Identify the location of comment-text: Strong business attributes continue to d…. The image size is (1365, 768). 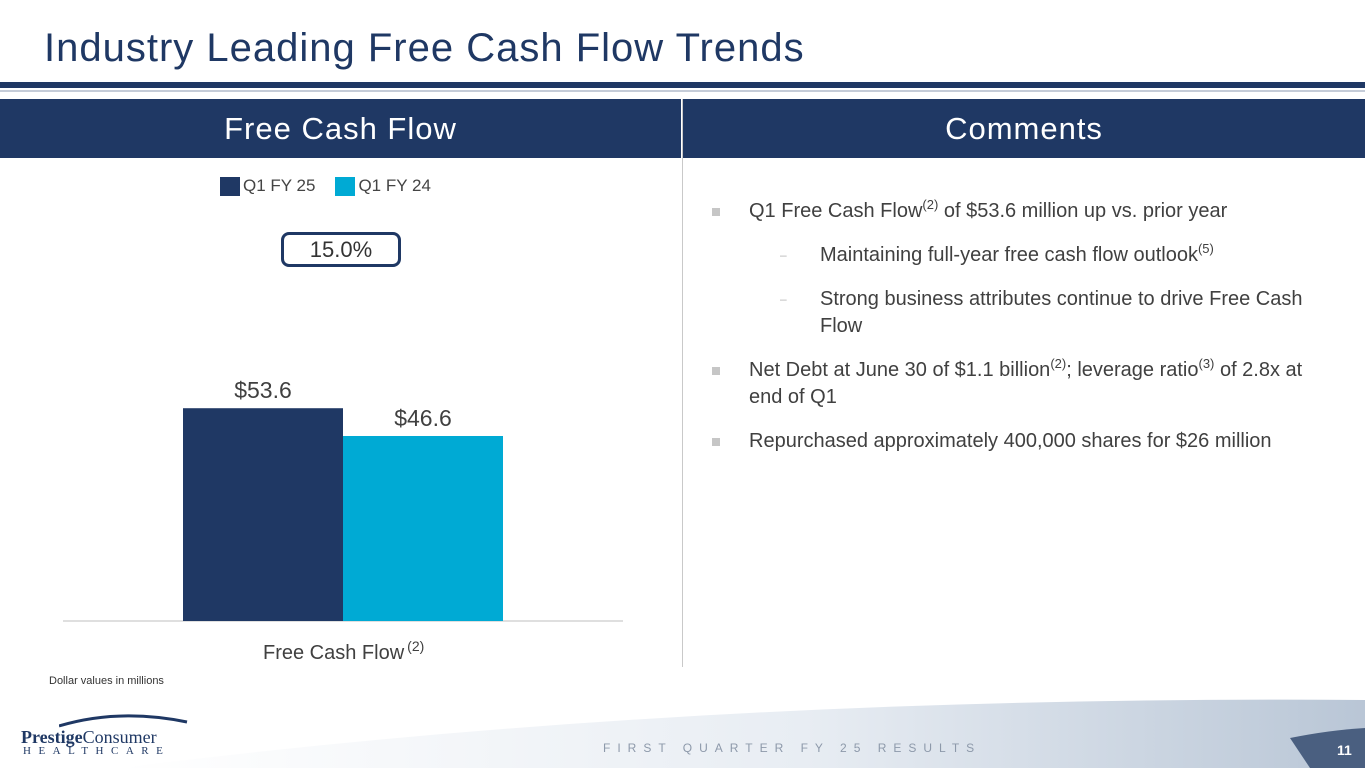
(1061, 312).